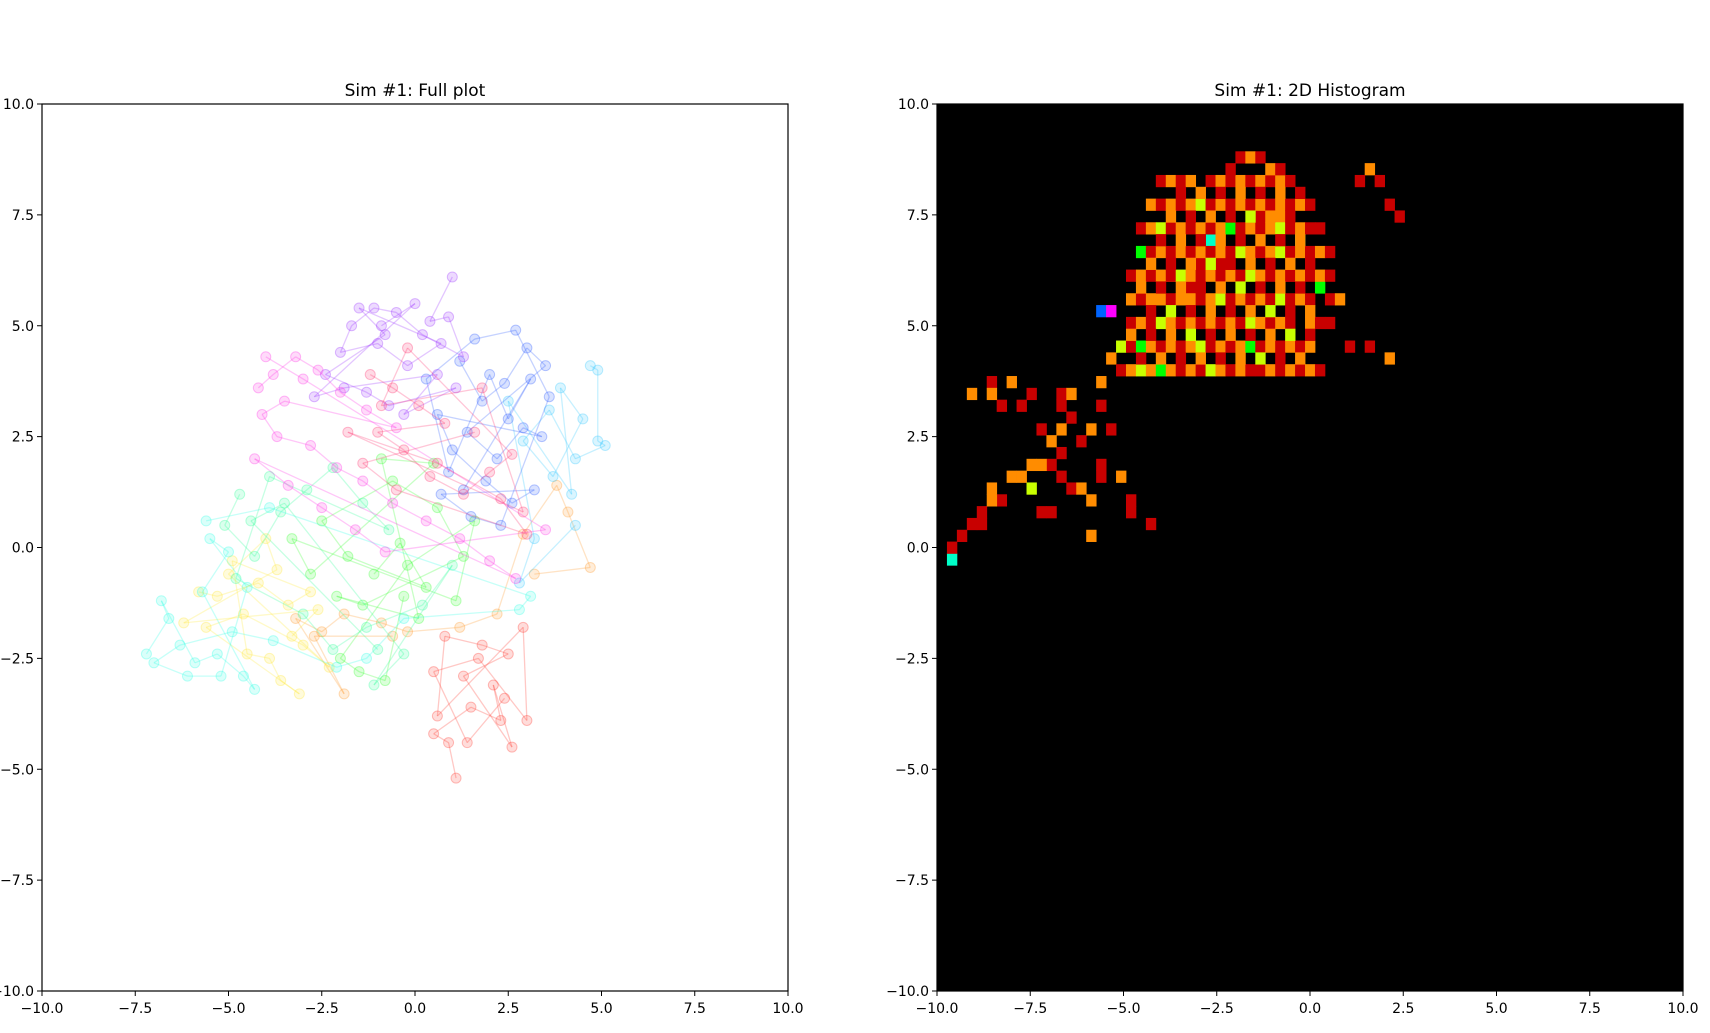 The height and width of the screenshot is (1033, 1710). Describe the element at coordinates (601, 1009) in the screenshot. I see `scatter-x-tick-label: 5.0` at that location.